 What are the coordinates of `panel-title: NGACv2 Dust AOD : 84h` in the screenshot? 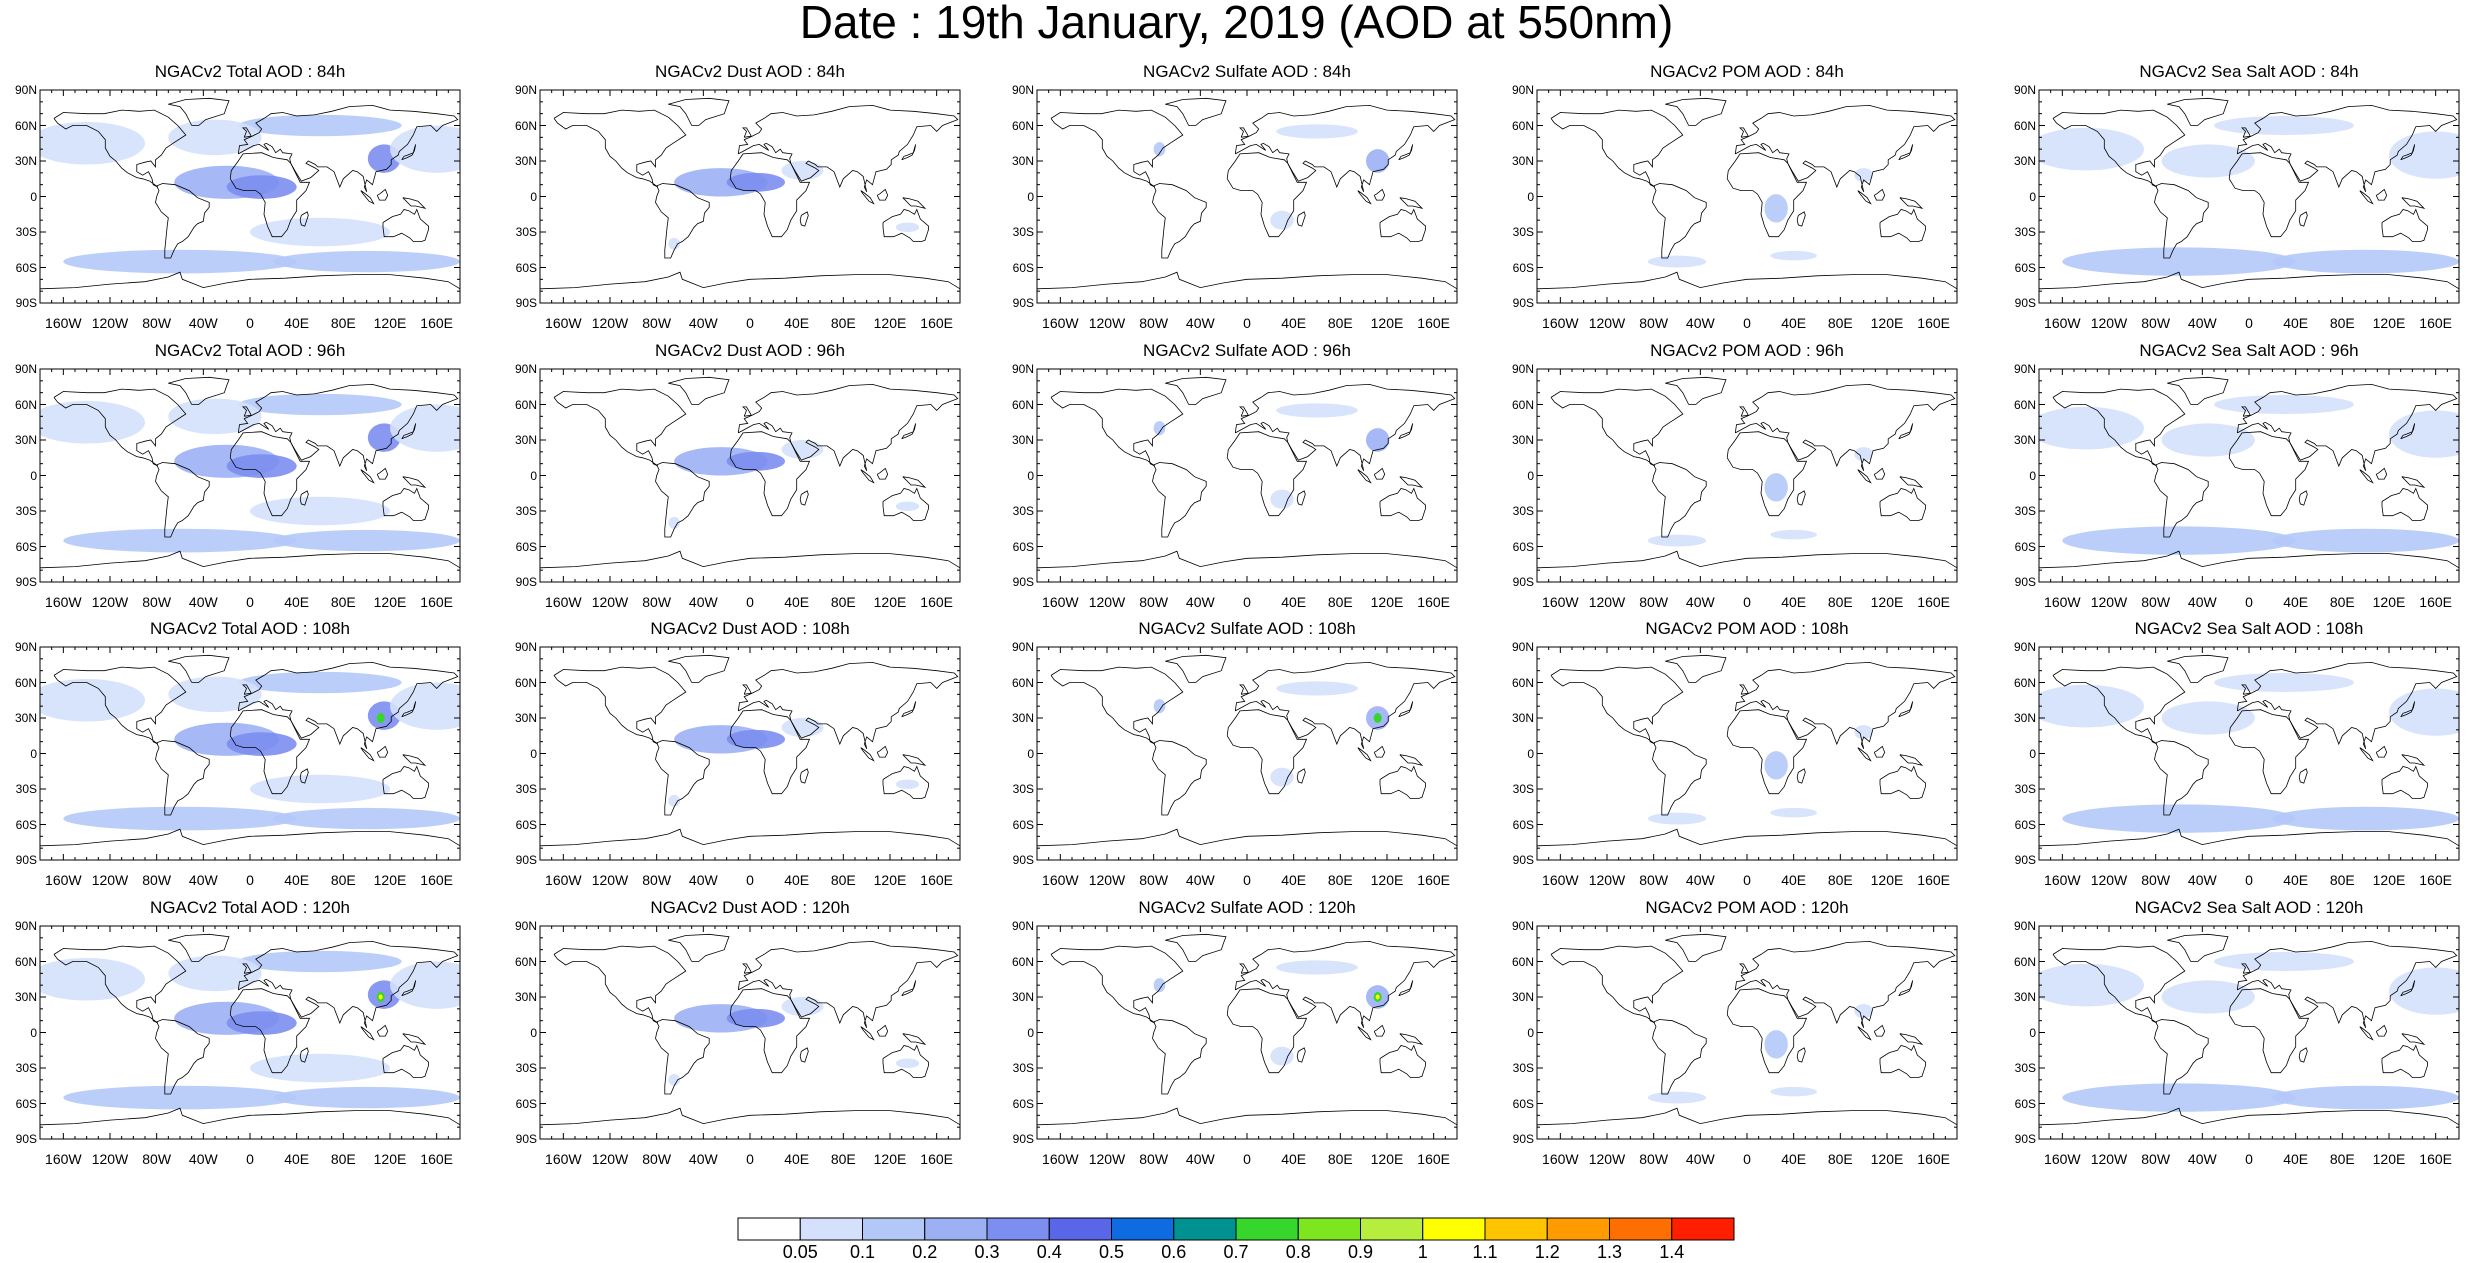 It's located at (750, 71).